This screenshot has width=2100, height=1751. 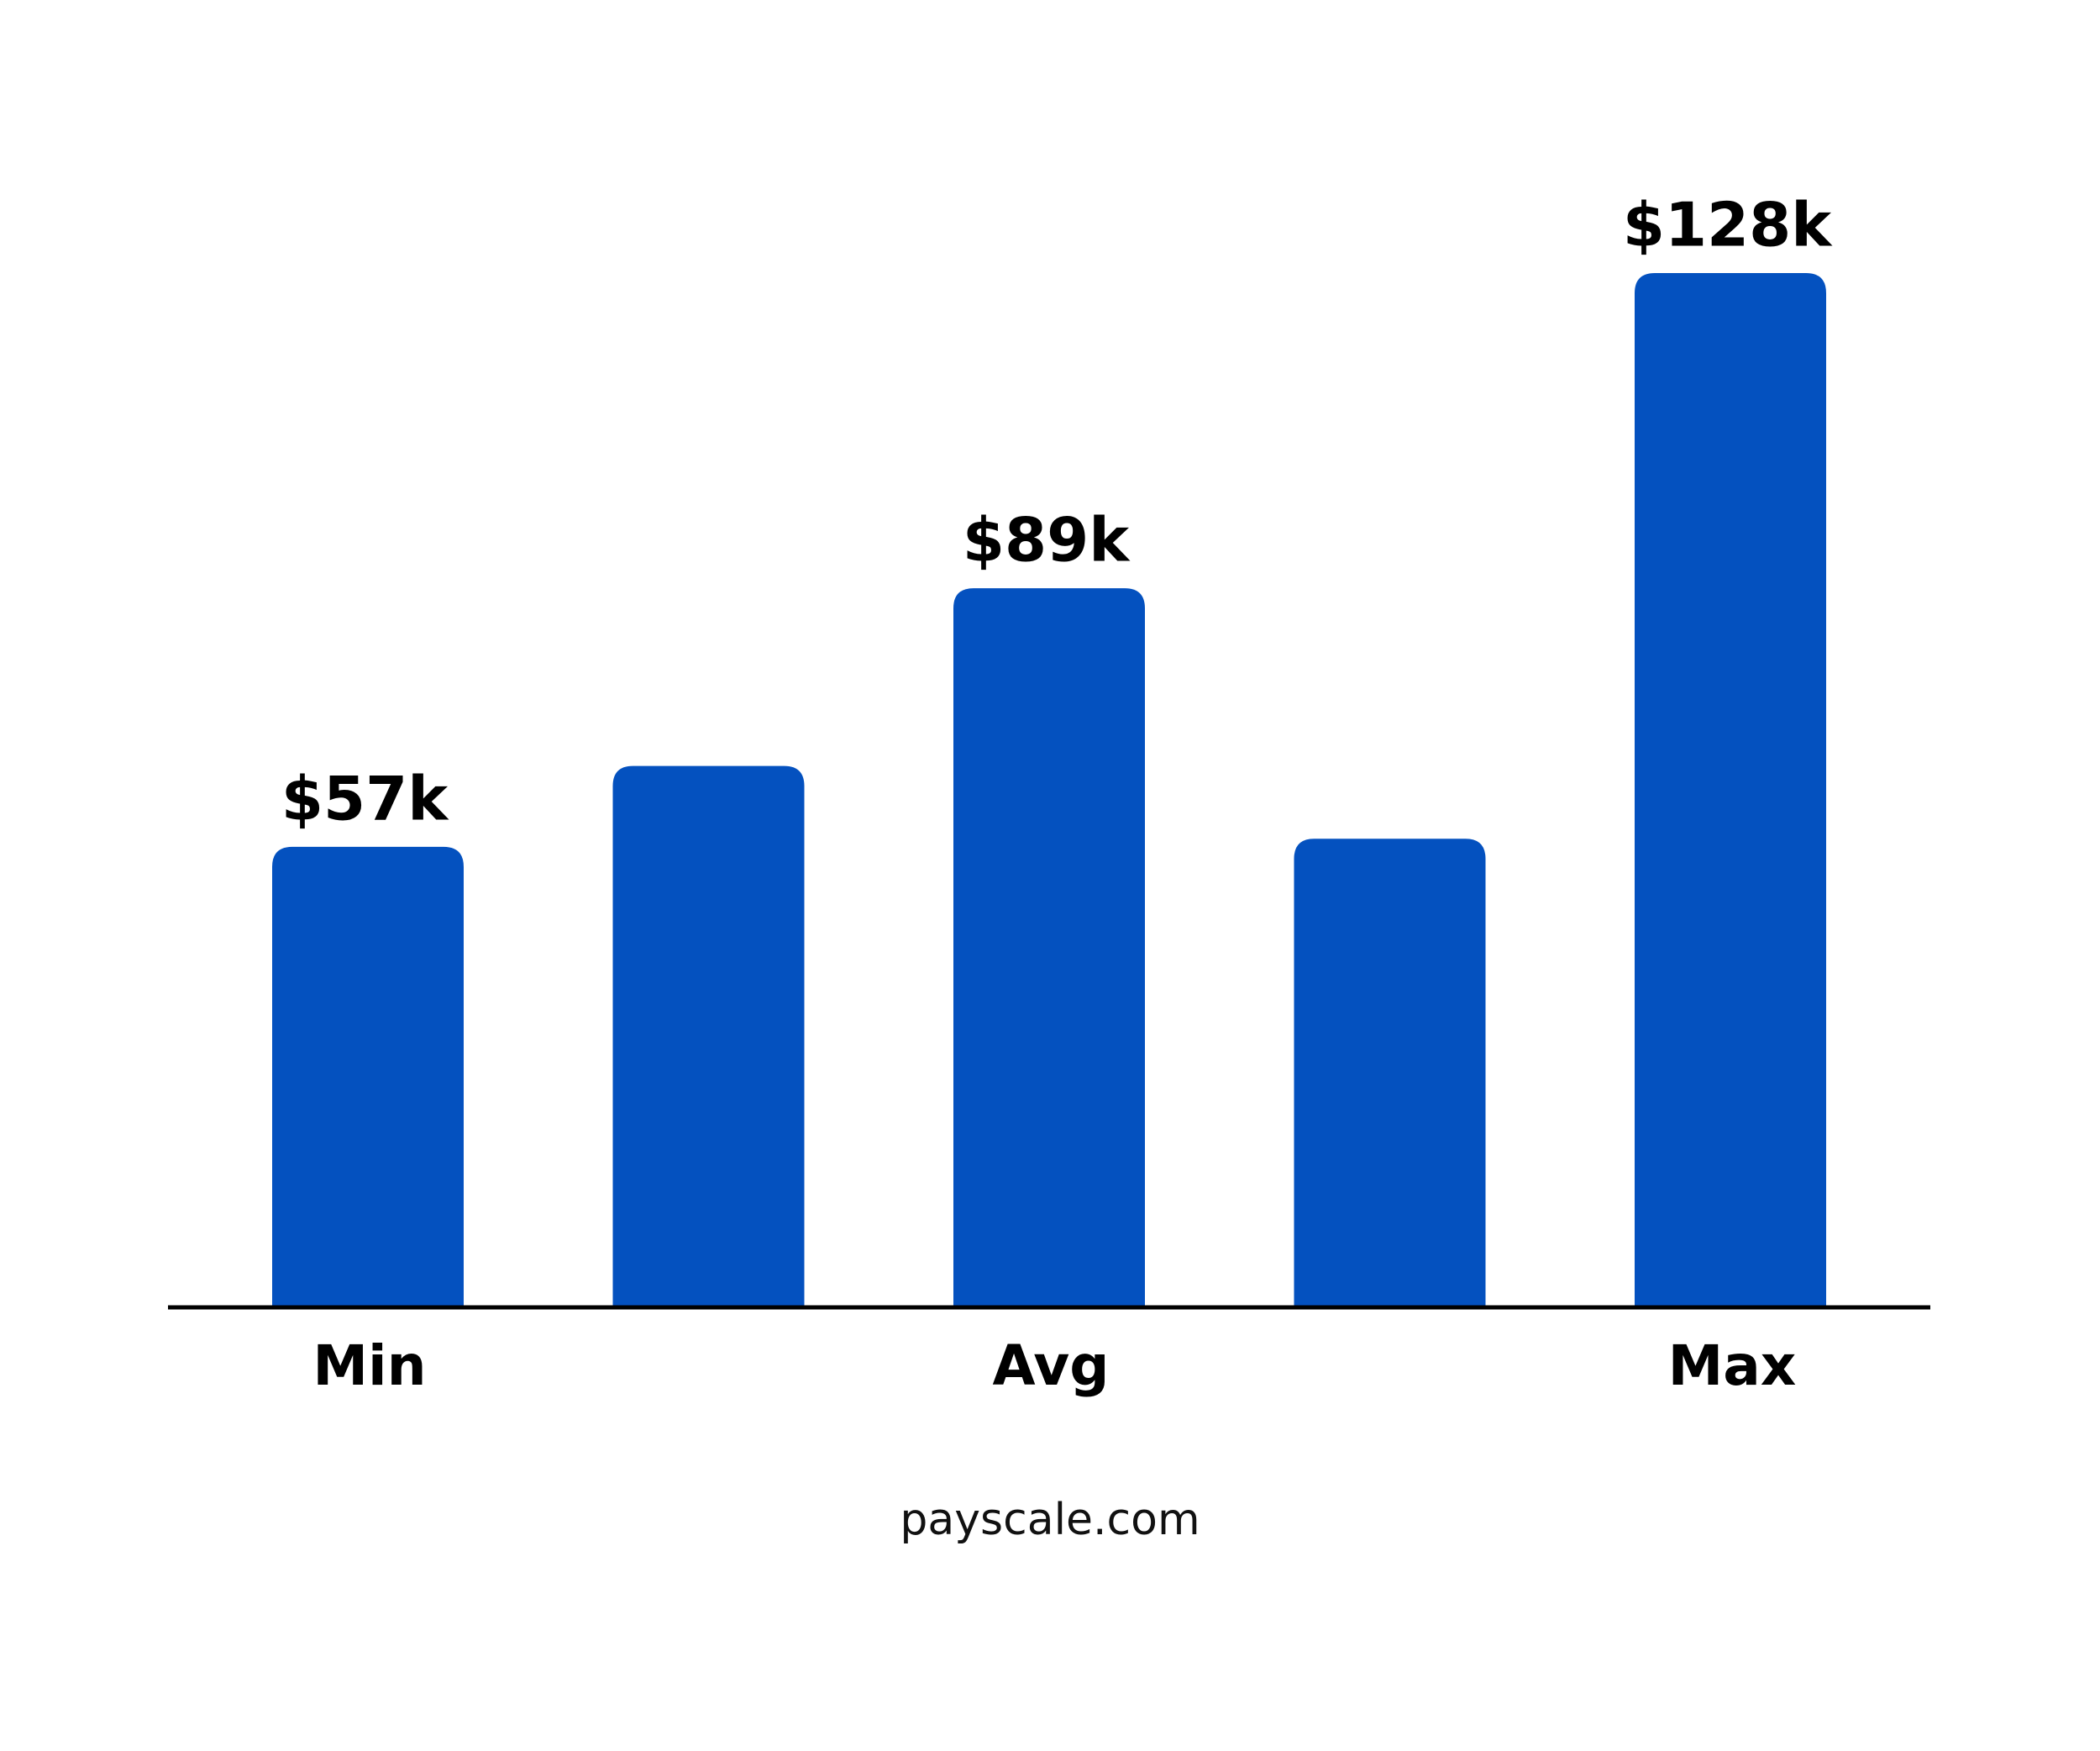 What do you see at coordinates (1728, 225) in the screenshot?
I see `value-label: $128k` at bounding box center [1728, 225].